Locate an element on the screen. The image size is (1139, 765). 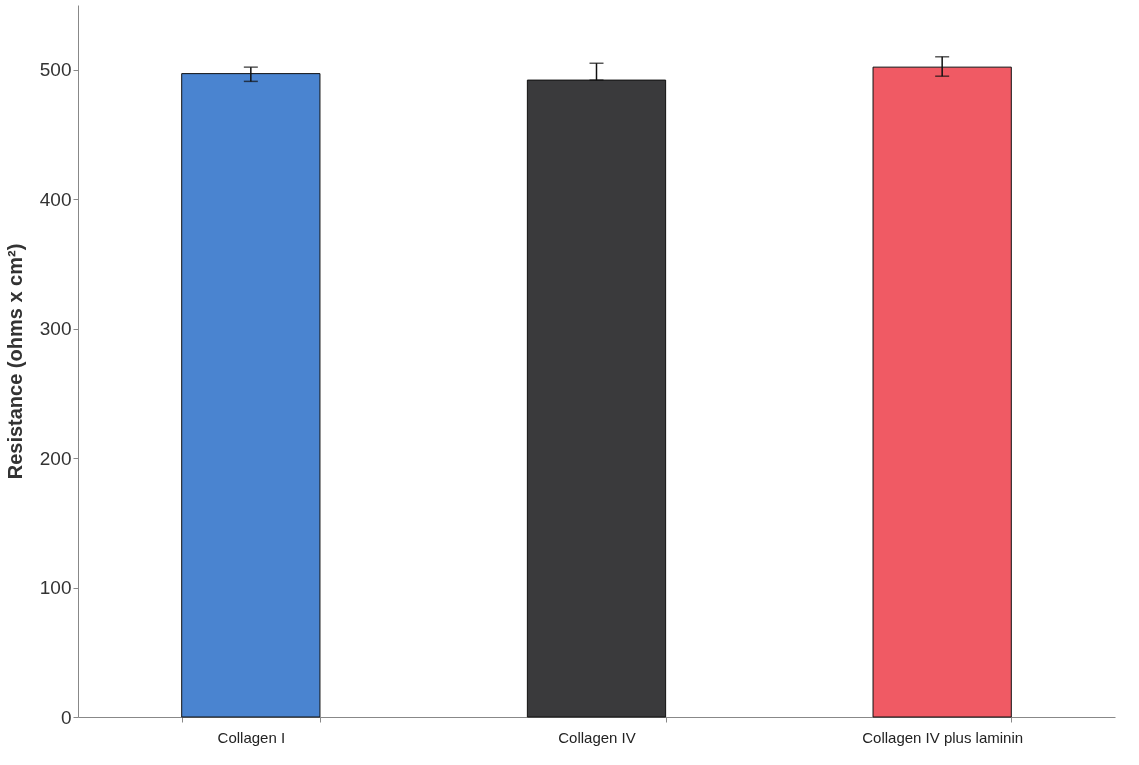
y-tick-label: 0 is located at coordinates (66, 717).